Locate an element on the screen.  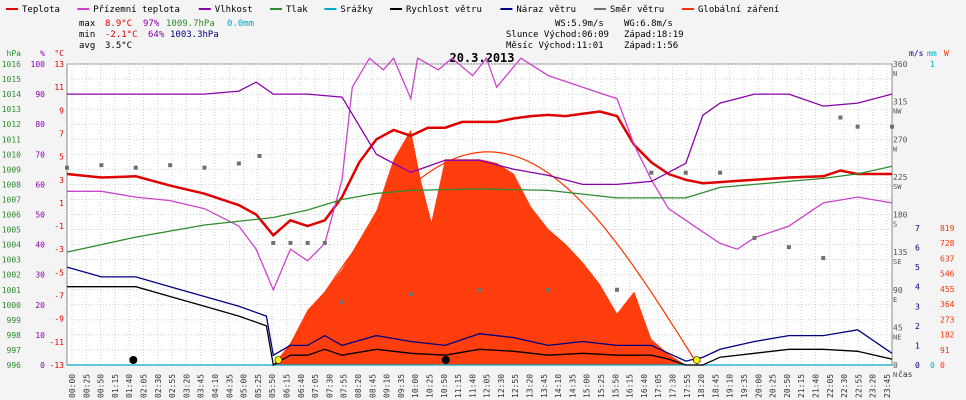
hpa-axis-tick-4: 1012 is located at coordinates (11, 124).